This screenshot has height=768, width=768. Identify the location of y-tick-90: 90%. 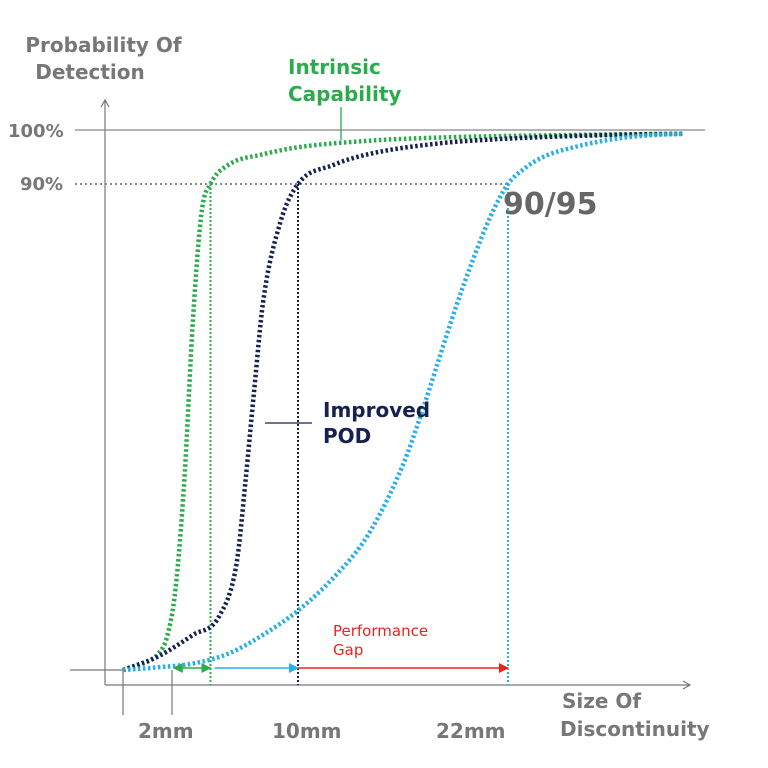
(41, 184).